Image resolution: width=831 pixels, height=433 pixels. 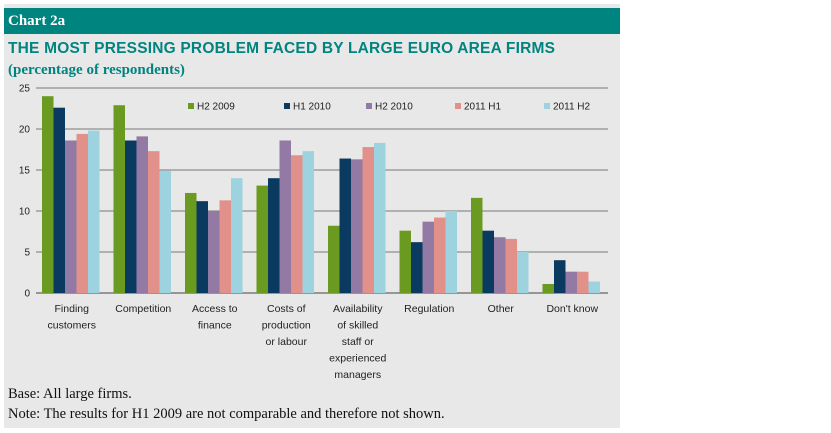 What do you see at coordinates (572, 107) in the screenshot?
I see `legend-entry: 2011 H2` at bounding box center [572, 107].